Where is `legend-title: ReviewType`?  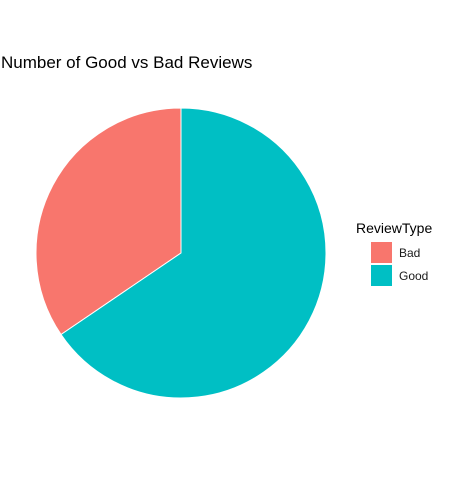
legend-title: ReviewType is located at coordinates (394, 228).